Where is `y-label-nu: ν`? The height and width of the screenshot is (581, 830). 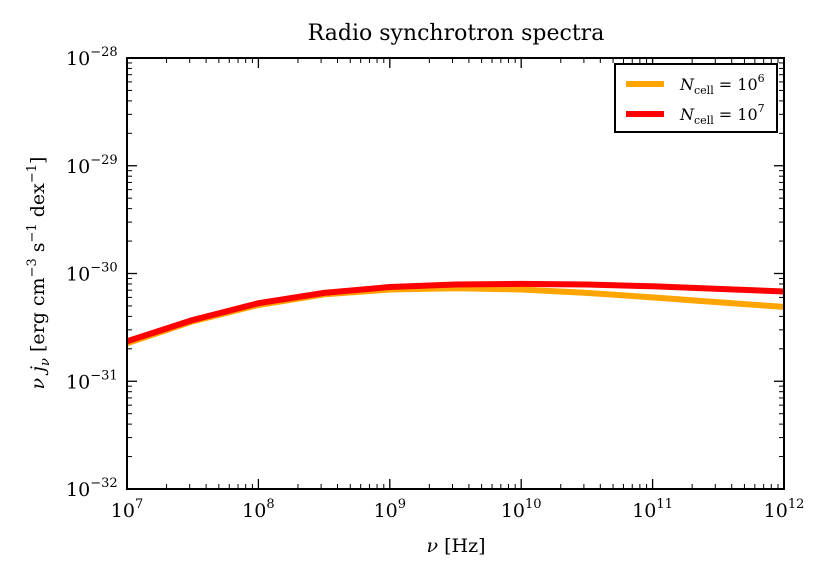 y-label-nu: ν is located at coordinates (38, 381).